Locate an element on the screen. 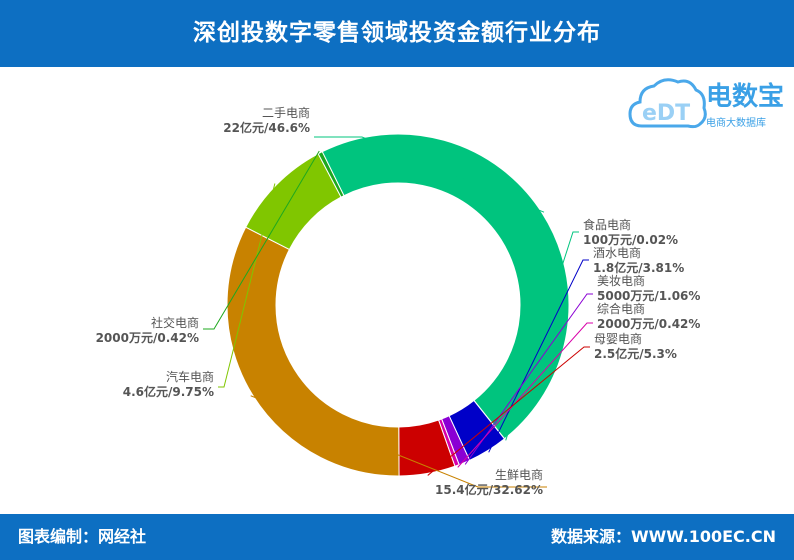 The height and width of the screenshot is (560, 794). slice-name-label: 酒水电商 is located at coordinates (617, 252).